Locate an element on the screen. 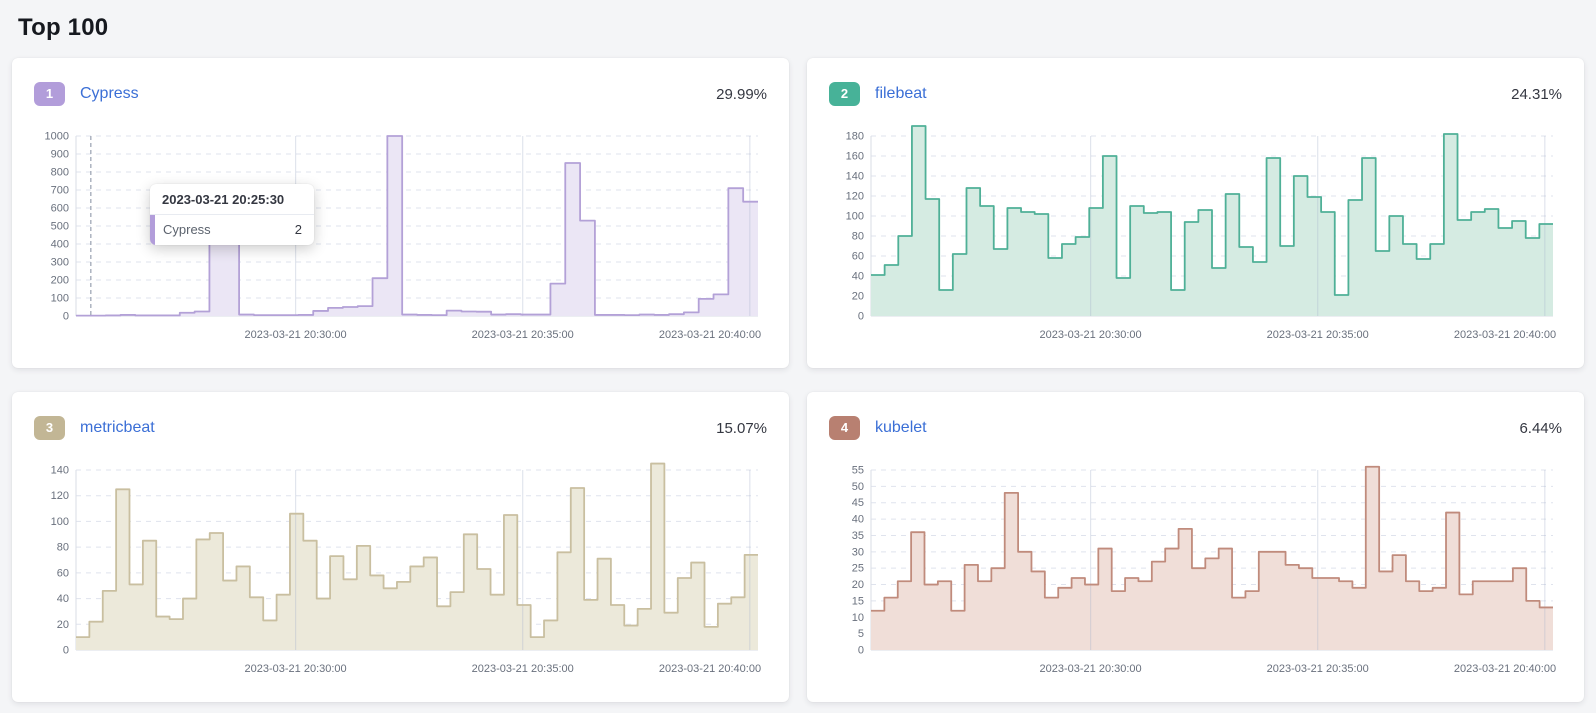 The image size is (1596, 713). series-link: Cypress is located at coordinates (109, 93).